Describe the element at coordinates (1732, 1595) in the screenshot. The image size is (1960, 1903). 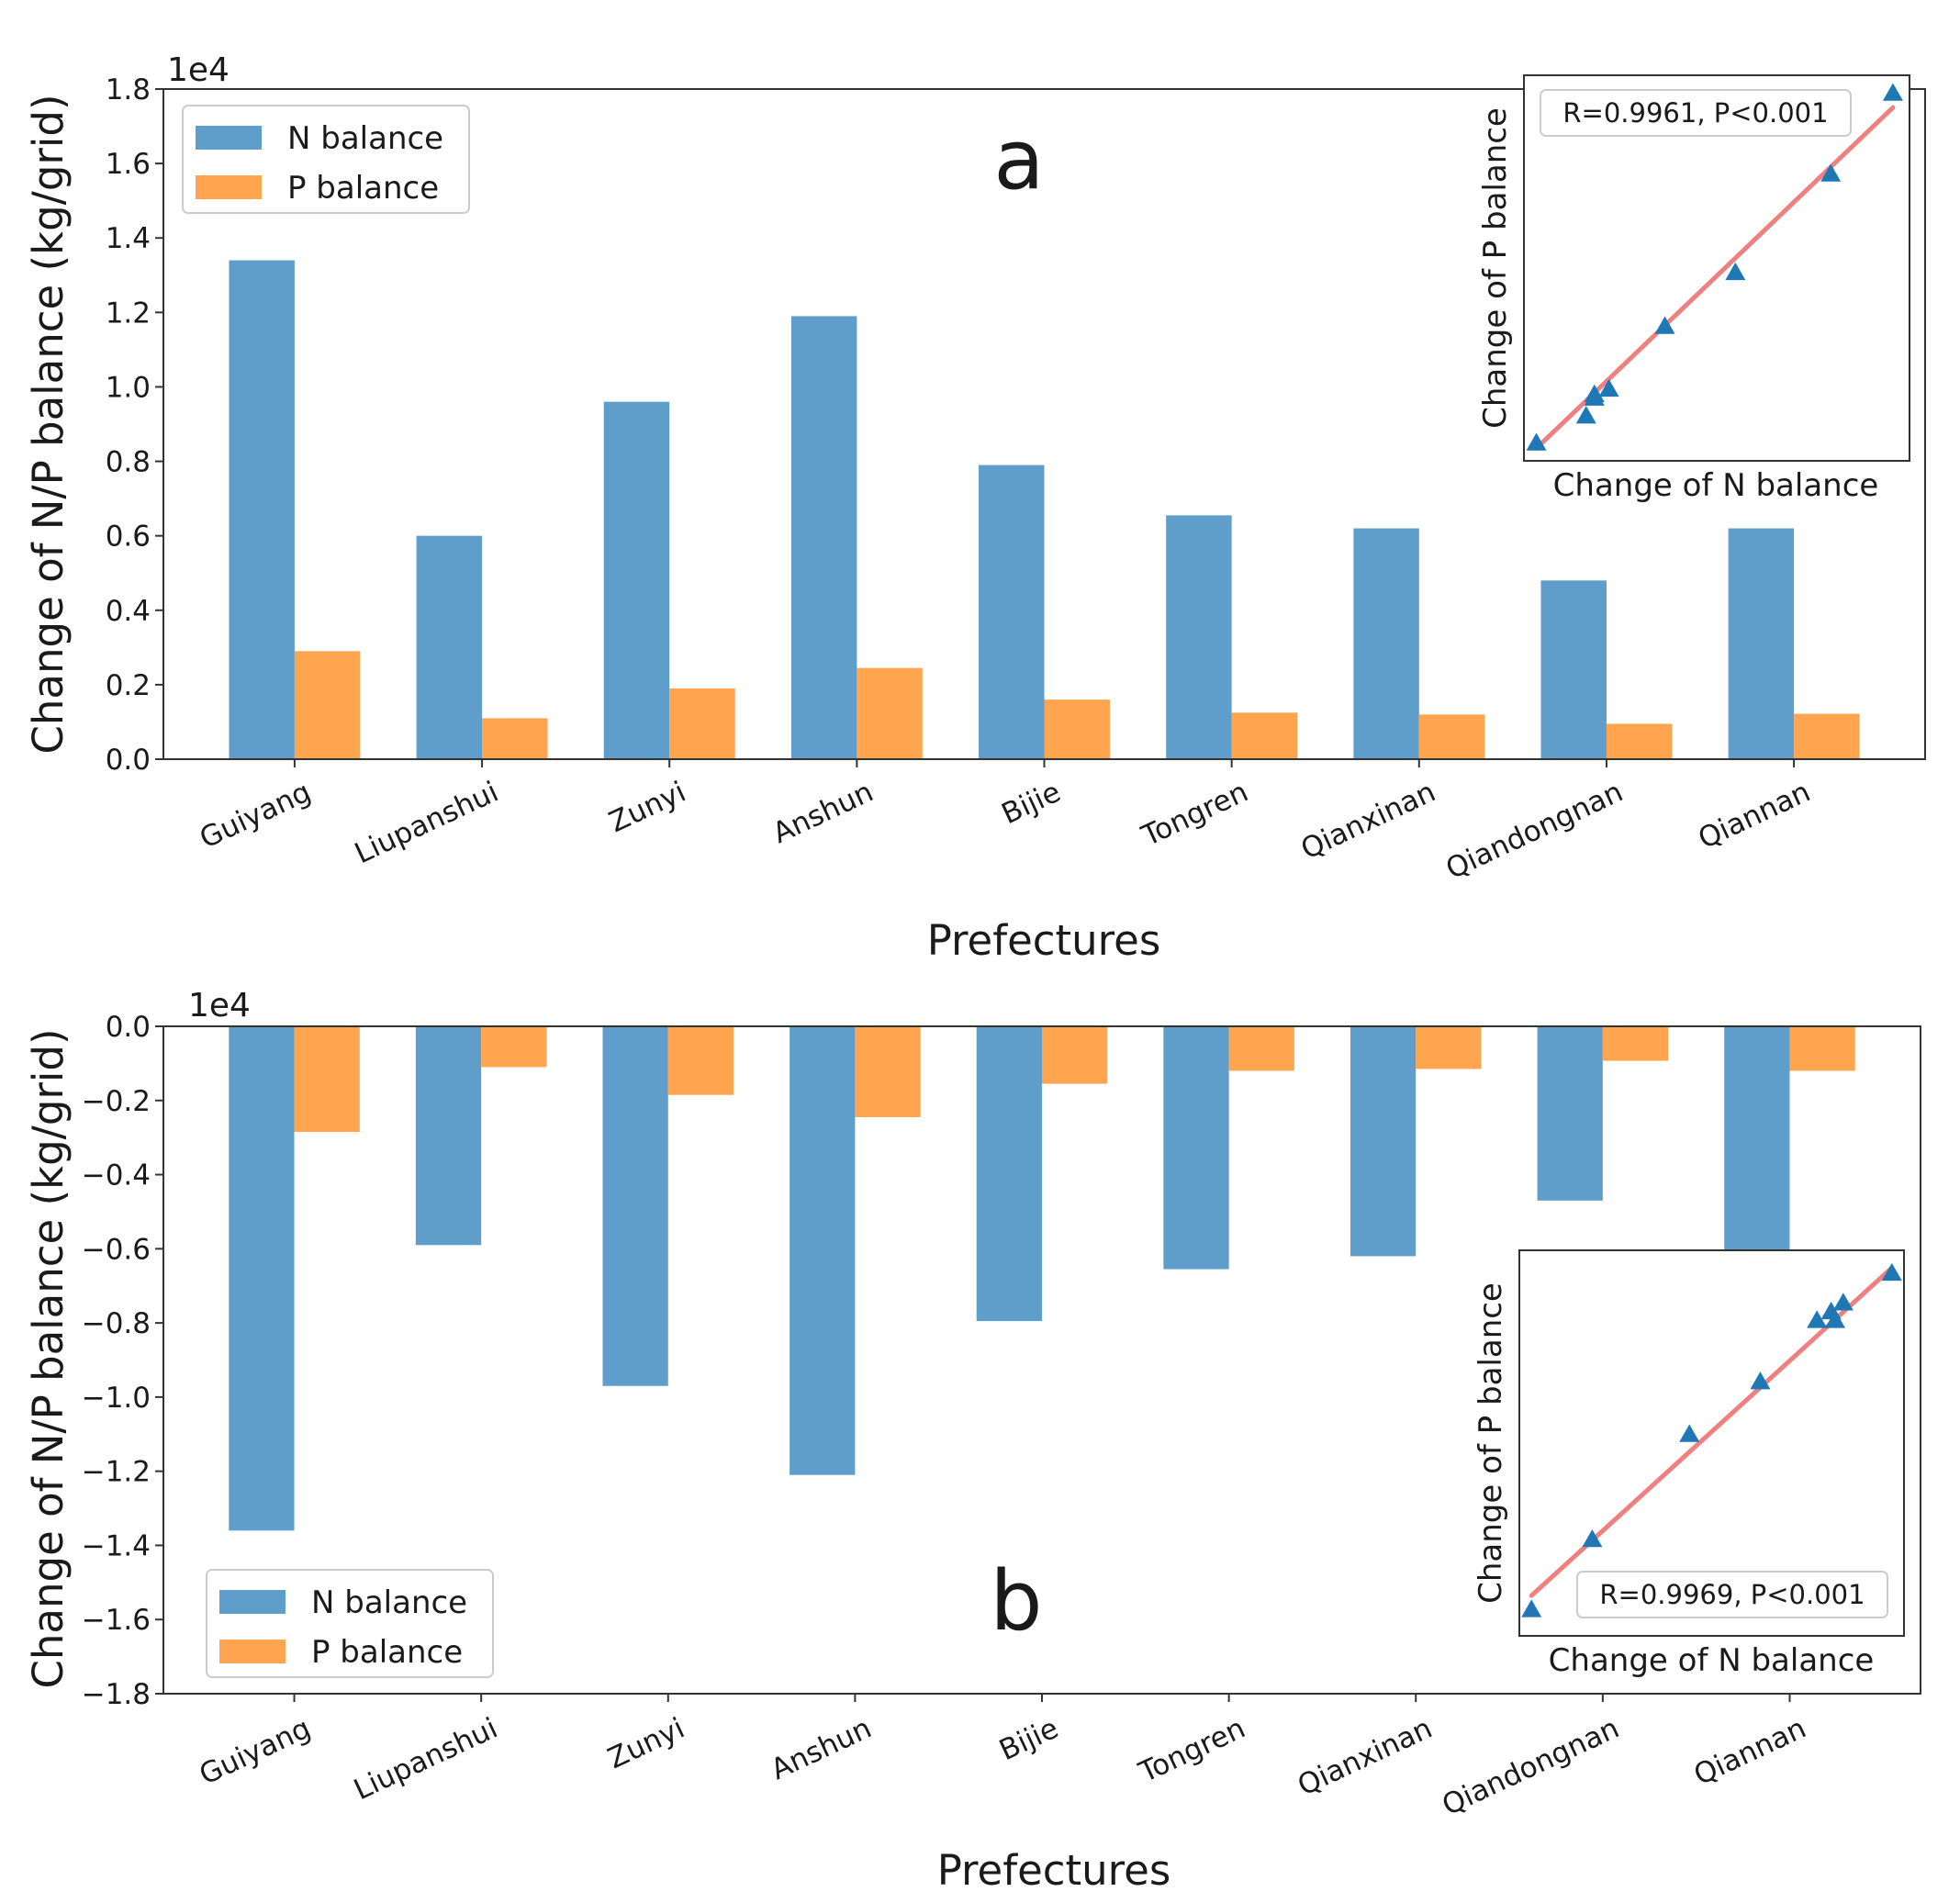
I see `annotation-text: R=0.9969, P<0.001` at that location.